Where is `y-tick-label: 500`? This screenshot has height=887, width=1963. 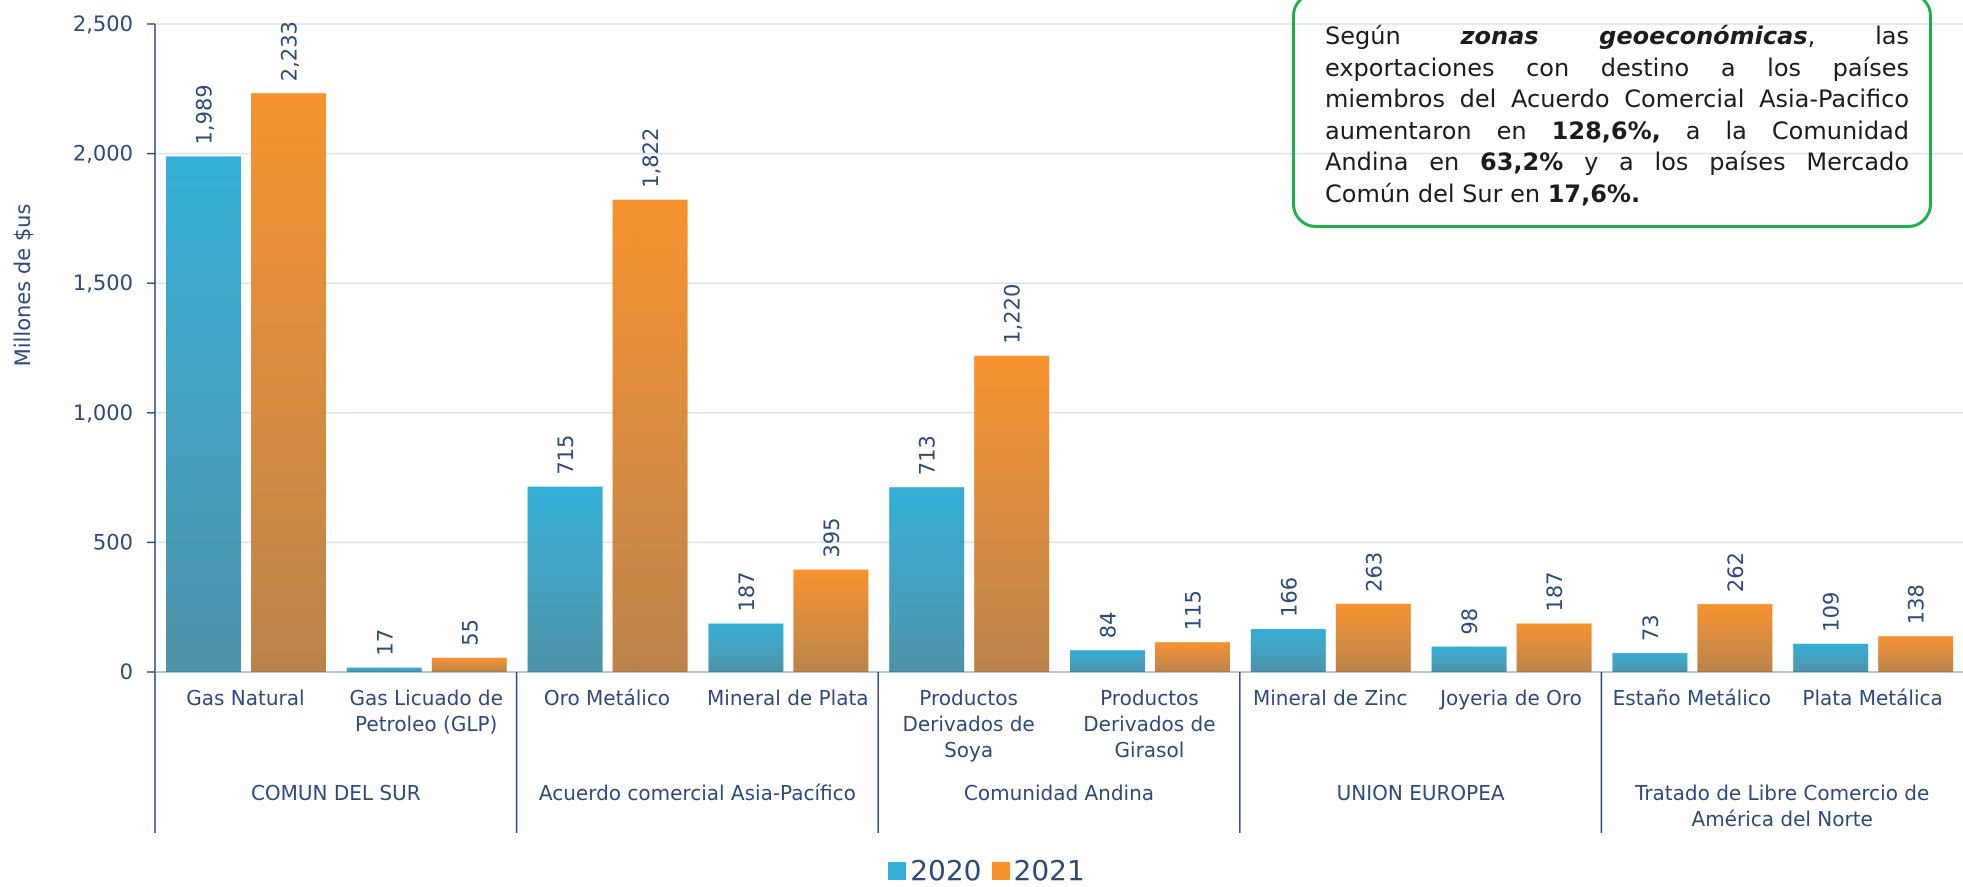
y-tick-label: 500 is located at coordinates (113, 542).